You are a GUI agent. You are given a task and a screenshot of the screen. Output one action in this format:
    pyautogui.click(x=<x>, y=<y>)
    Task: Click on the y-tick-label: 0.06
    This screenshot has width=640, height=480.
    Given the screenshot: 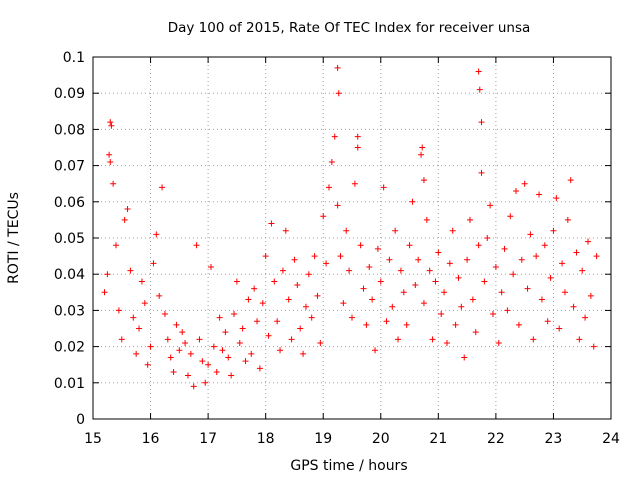 What is the action you would take?
    pyautogui.click(x=69, y=203)
    